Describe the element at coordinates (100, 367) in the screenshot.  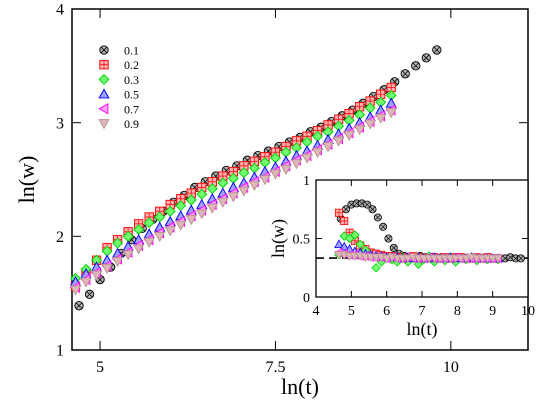
I see `main-plot-x-tick-label: 5` at that location.